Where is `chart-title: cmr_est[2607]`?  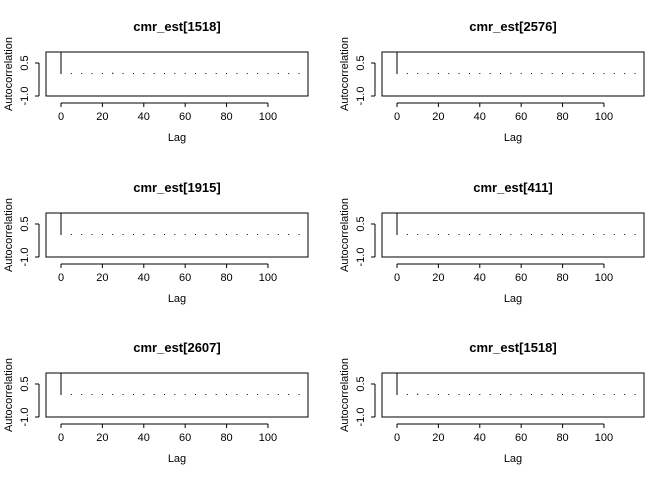
chart-title: cmr_est[2607] is located at coordinates (176, 347).